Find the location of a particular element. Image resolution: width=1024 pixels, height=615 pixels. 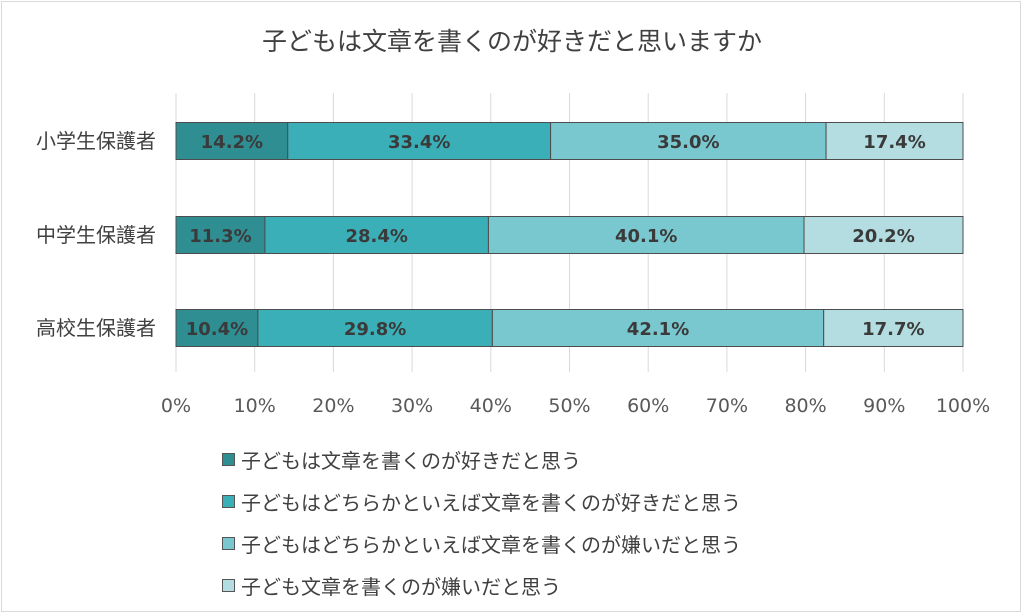

legend-item: 子ども文章を書くのが嫌いだと思う is located at coordinates (481, 585).